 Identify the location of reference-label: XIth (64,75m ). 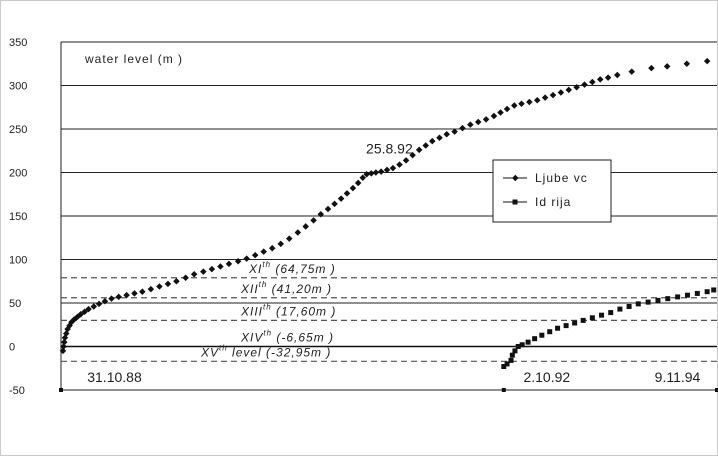
(292, 268).